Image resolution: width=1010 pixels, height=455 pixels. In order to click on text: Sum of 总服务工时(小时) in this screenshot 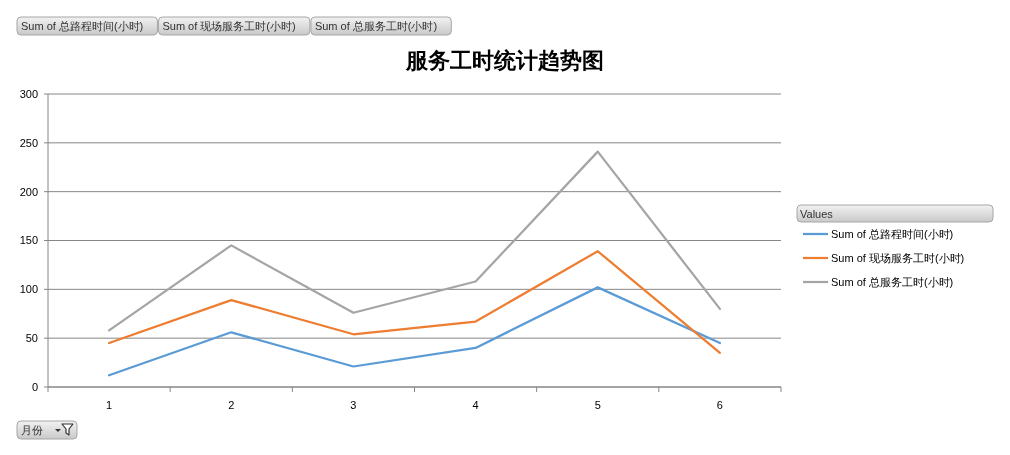, I will do `click(376, 26)`.